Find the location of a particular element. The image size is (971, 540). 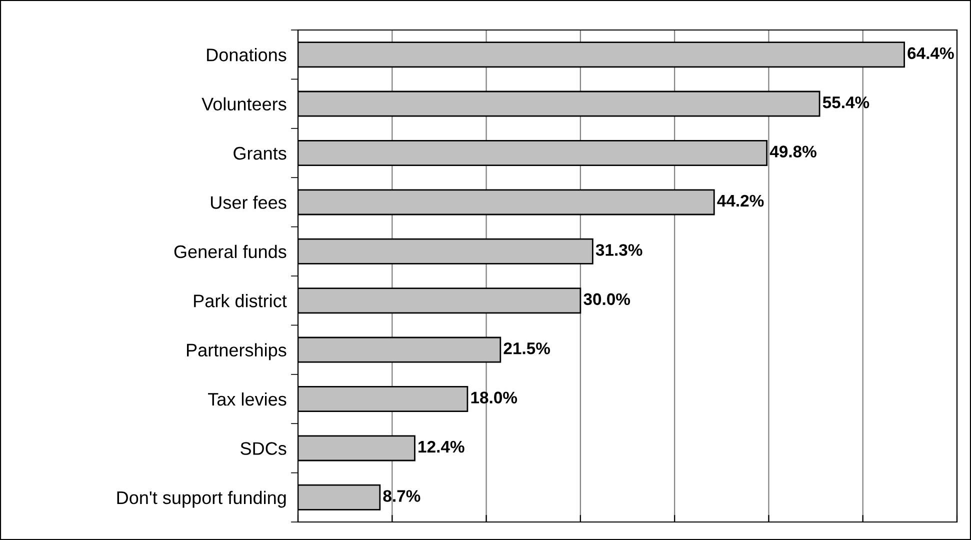

y-tick-label: Partnerships is located at coordinates (236, 351).